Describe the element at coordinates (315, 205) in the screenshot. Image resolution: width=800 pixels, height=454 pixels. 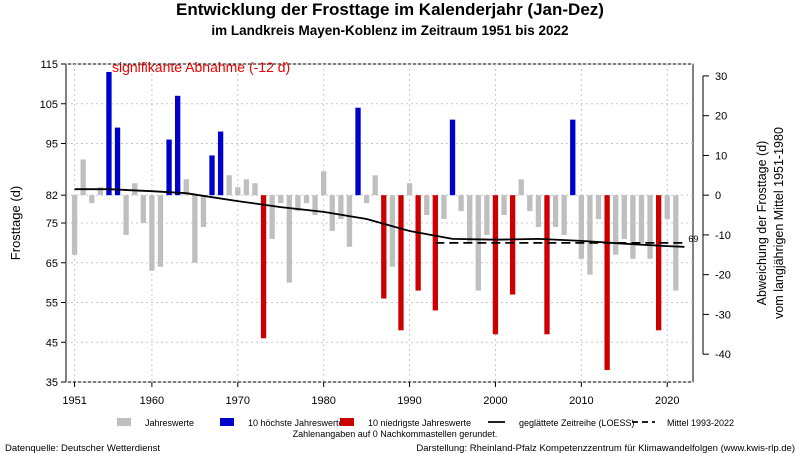
I see `bar-1979` at that location.